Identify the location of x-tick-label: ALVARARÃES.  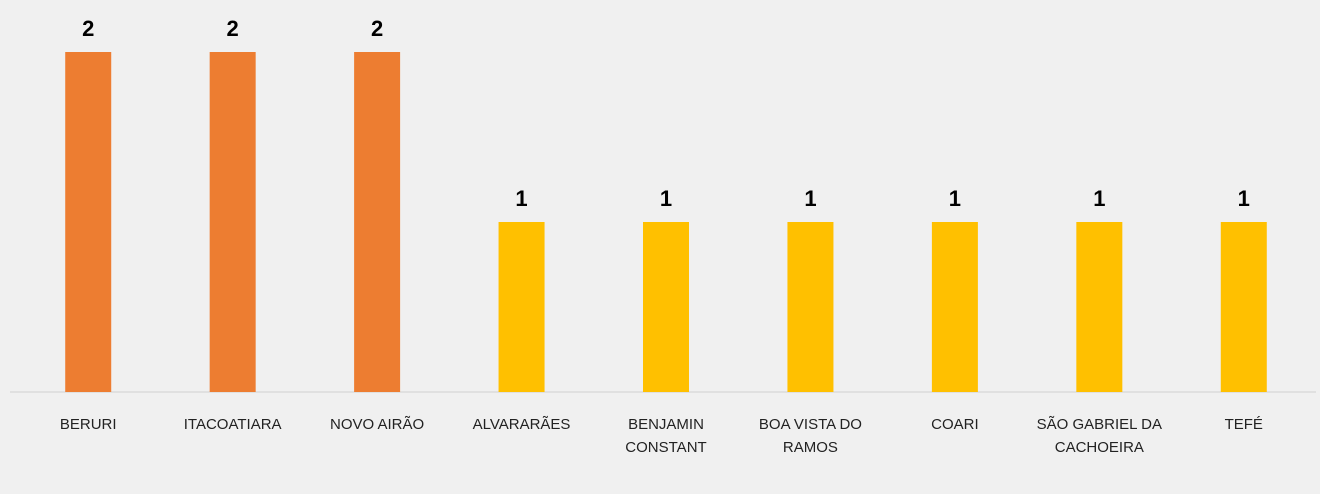
(521, 424).